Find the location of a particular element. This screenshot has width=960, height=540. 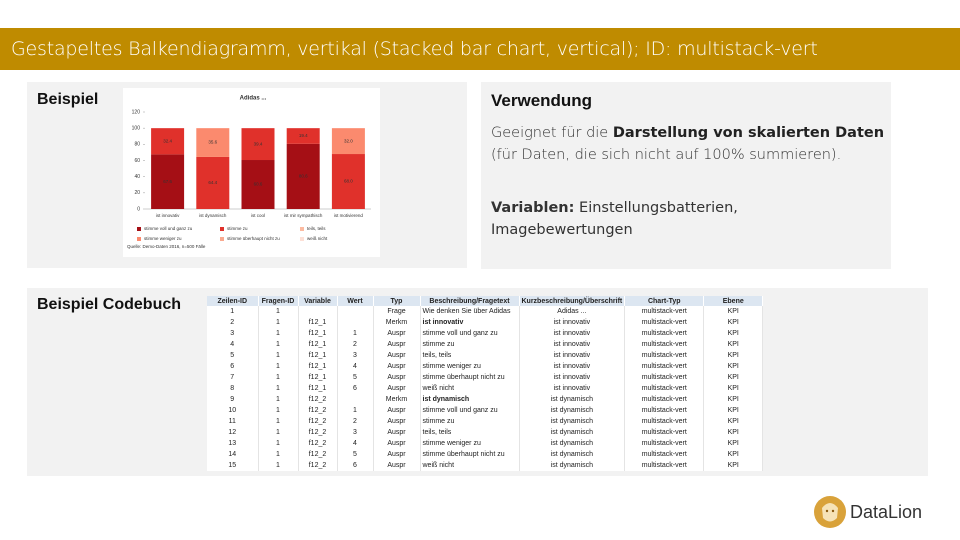

legend-label: teils, teils is located at coordinates (316, 228).